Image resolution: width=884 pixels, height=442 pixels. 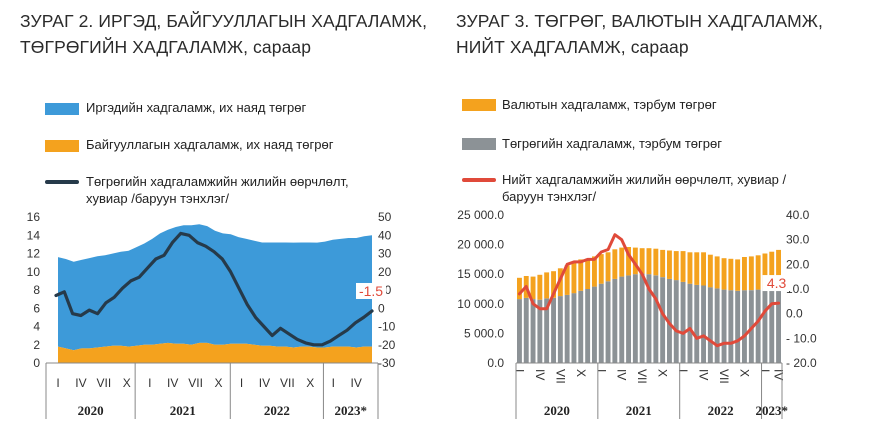 I want to click on legend-label-fx-deposits: Валютын хадгаламж, тэрбум төгрөг, so click(x=609, y=104).